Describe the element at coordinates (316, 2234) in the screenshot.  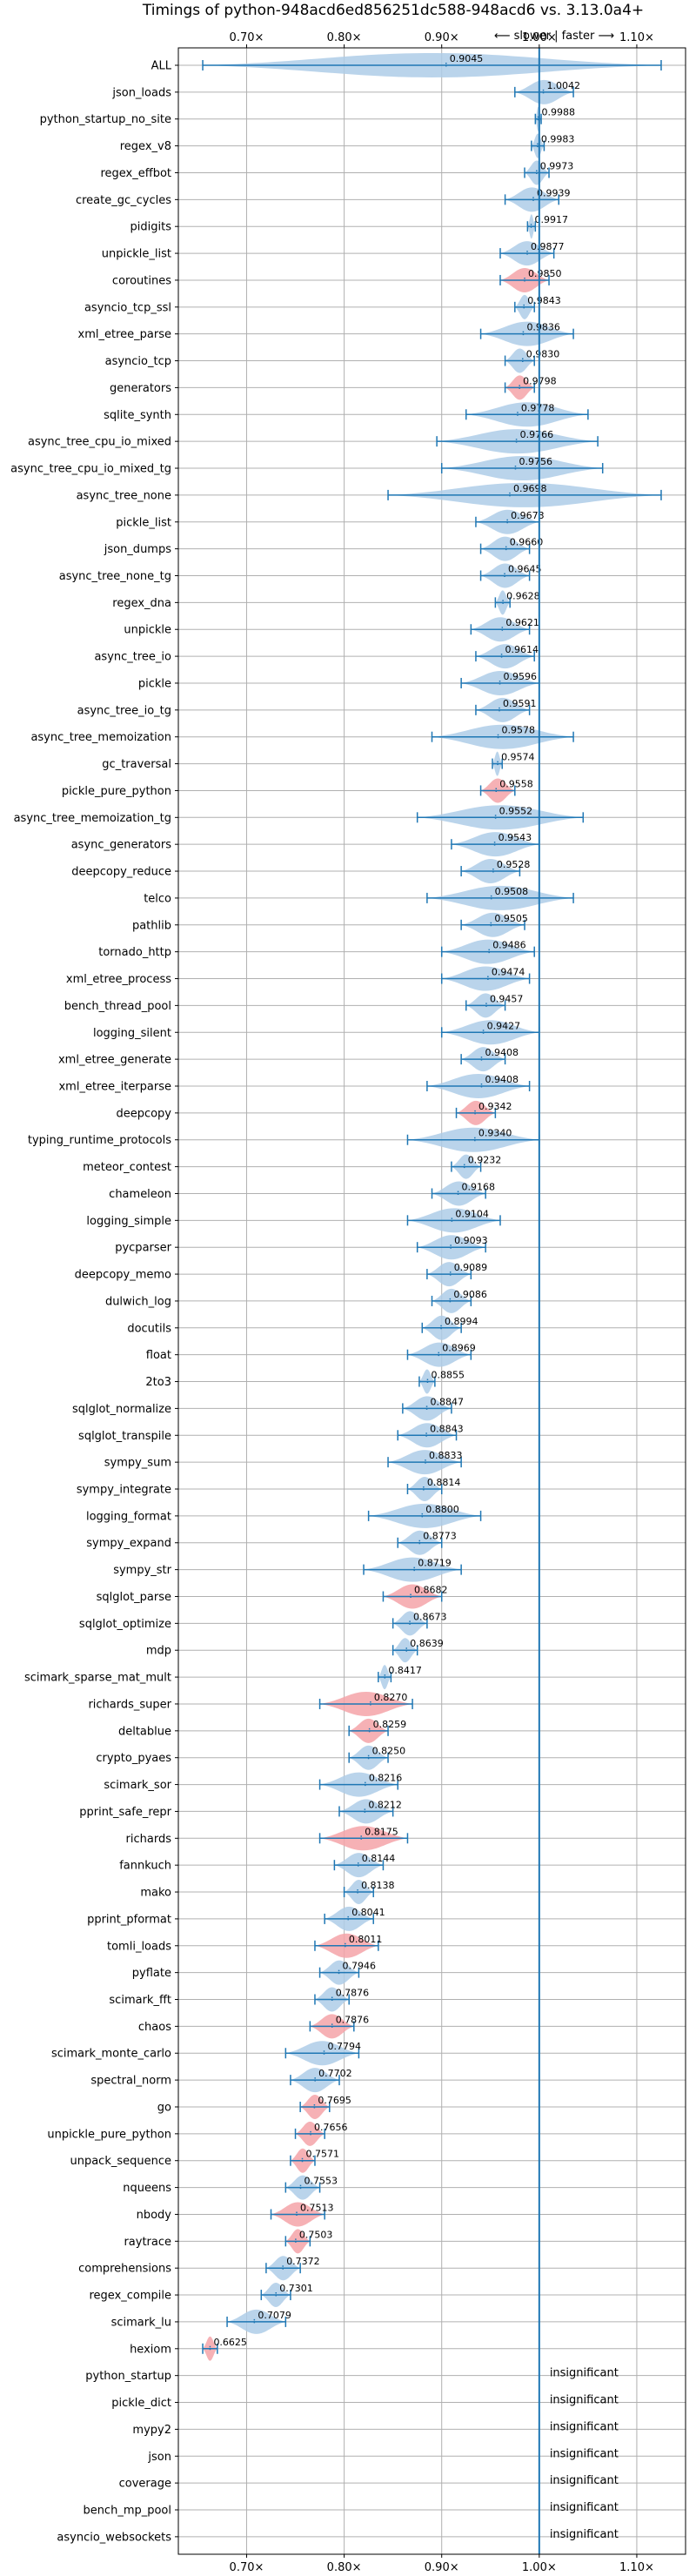
I see `median-value-label: 0.7503` at that location.